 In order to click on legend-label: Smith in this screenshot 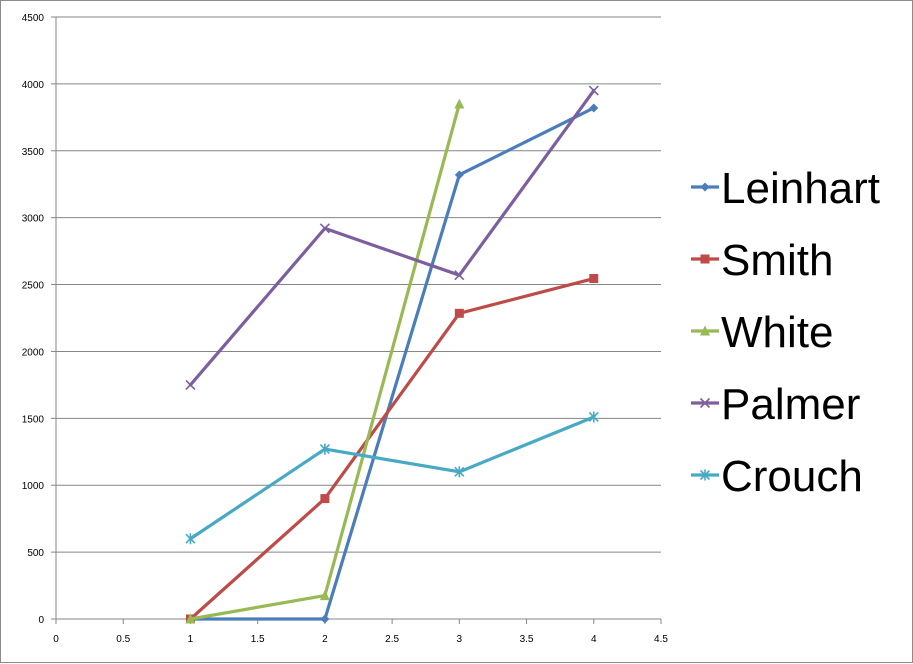, I will do `click(777, 260)`.